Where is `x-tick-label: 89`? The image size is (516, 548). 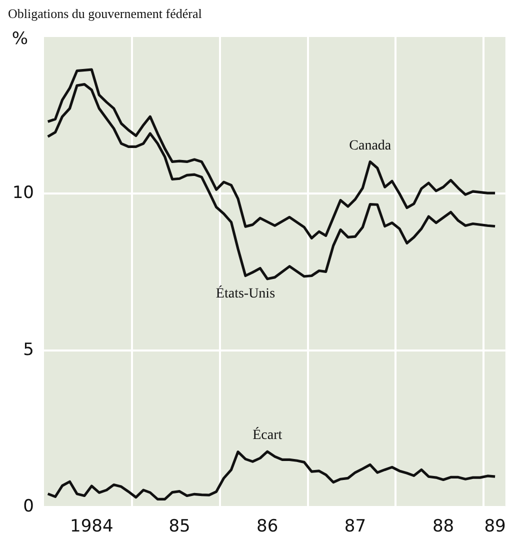 x-tick-label: 89 is located at coordinates (495, 526).